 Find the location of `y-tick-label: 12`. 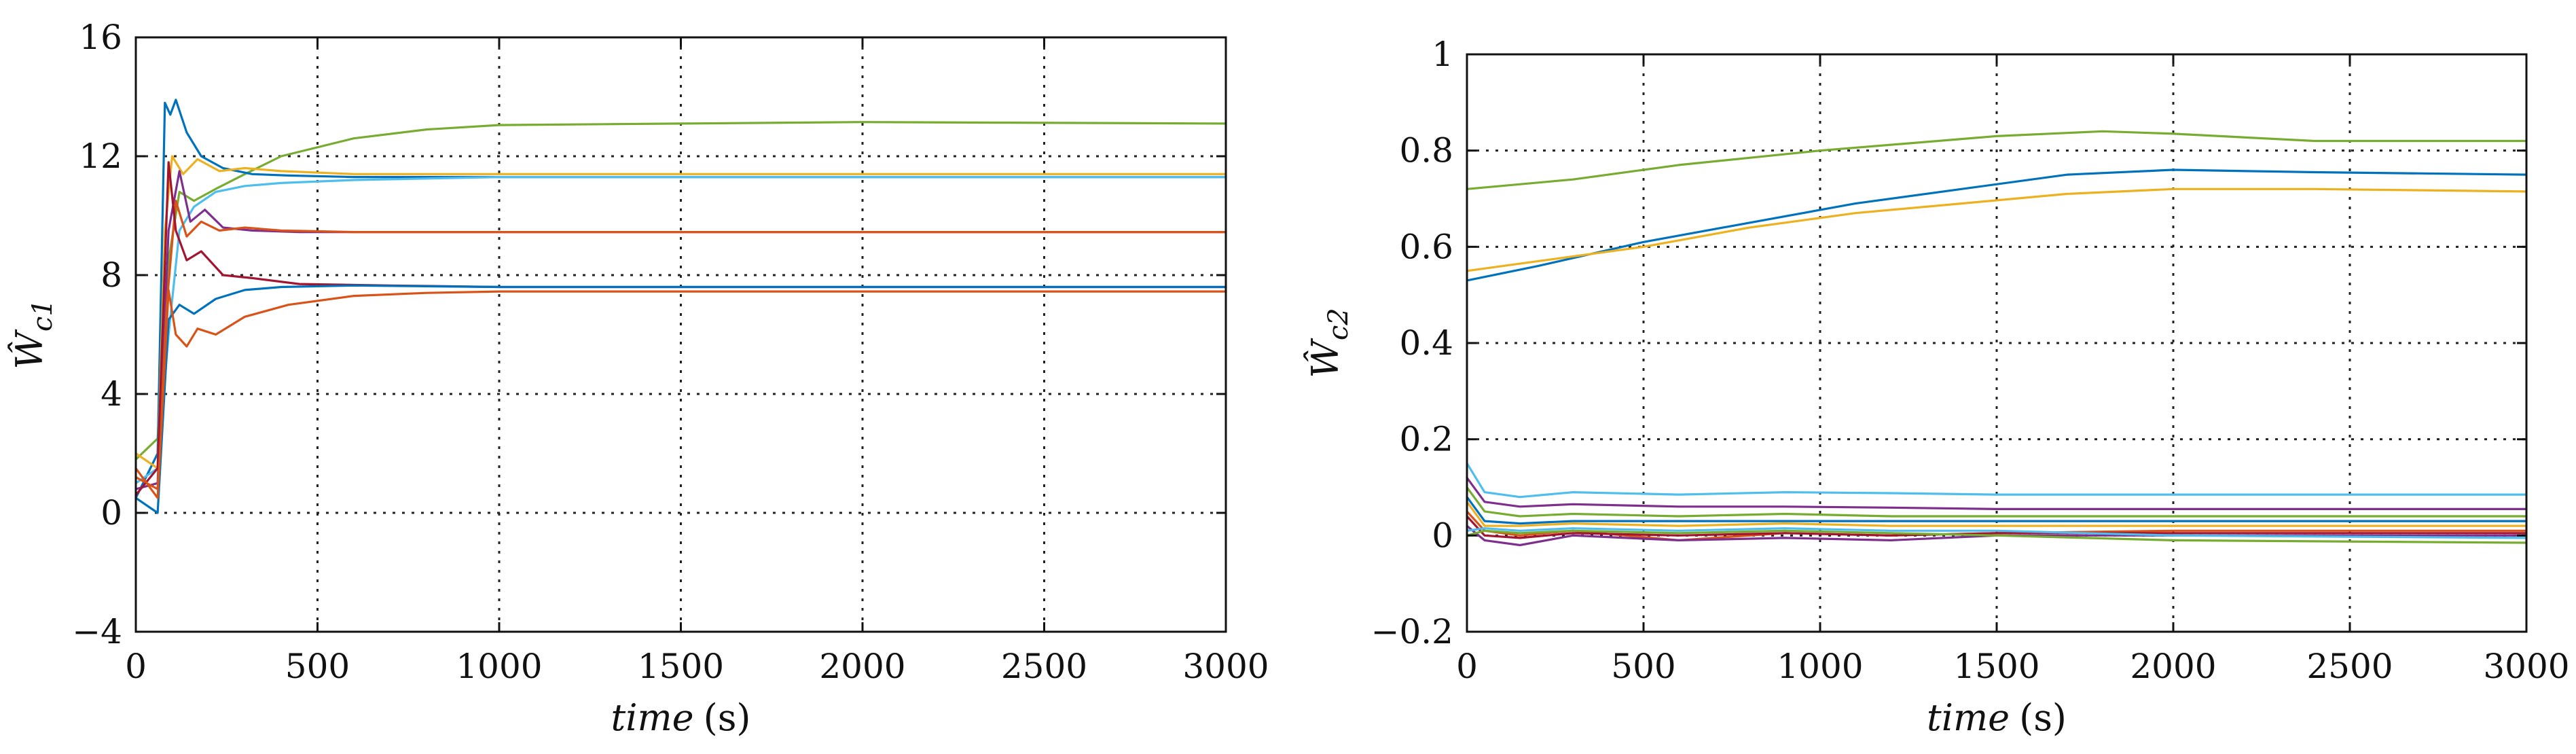

y-tick-label: 12 is located at coordinates (100, 156).